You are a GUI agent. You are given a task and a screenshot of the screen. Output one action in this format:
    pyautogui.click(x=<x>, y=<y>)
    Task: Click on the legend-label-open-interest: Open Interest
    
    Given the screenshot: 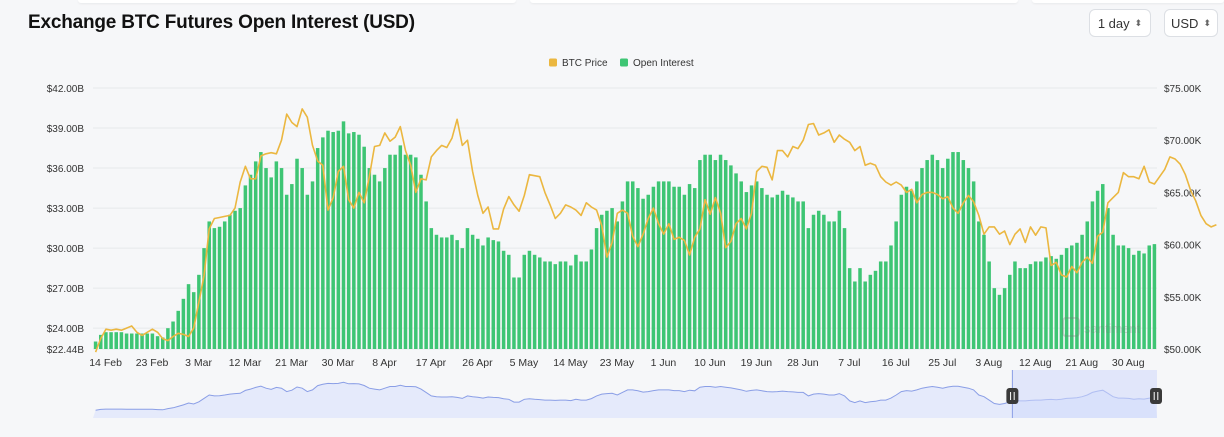 What is the action you would take?
    pyautogui.click(x=663, y=63)
    